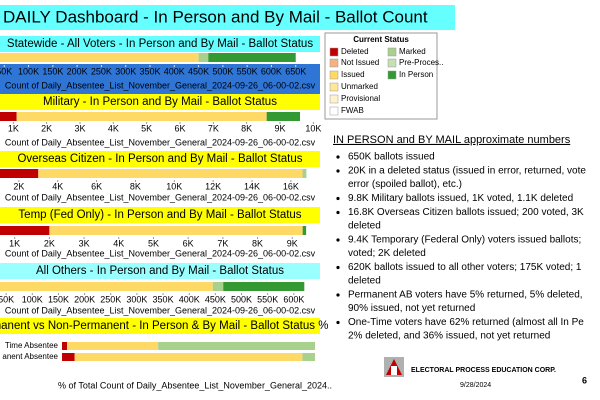 This screenshot has width=600, height=400. Describe the element at coordinates (360, 98) in the screenshot. I see `legend-label: Provisional` at that location.